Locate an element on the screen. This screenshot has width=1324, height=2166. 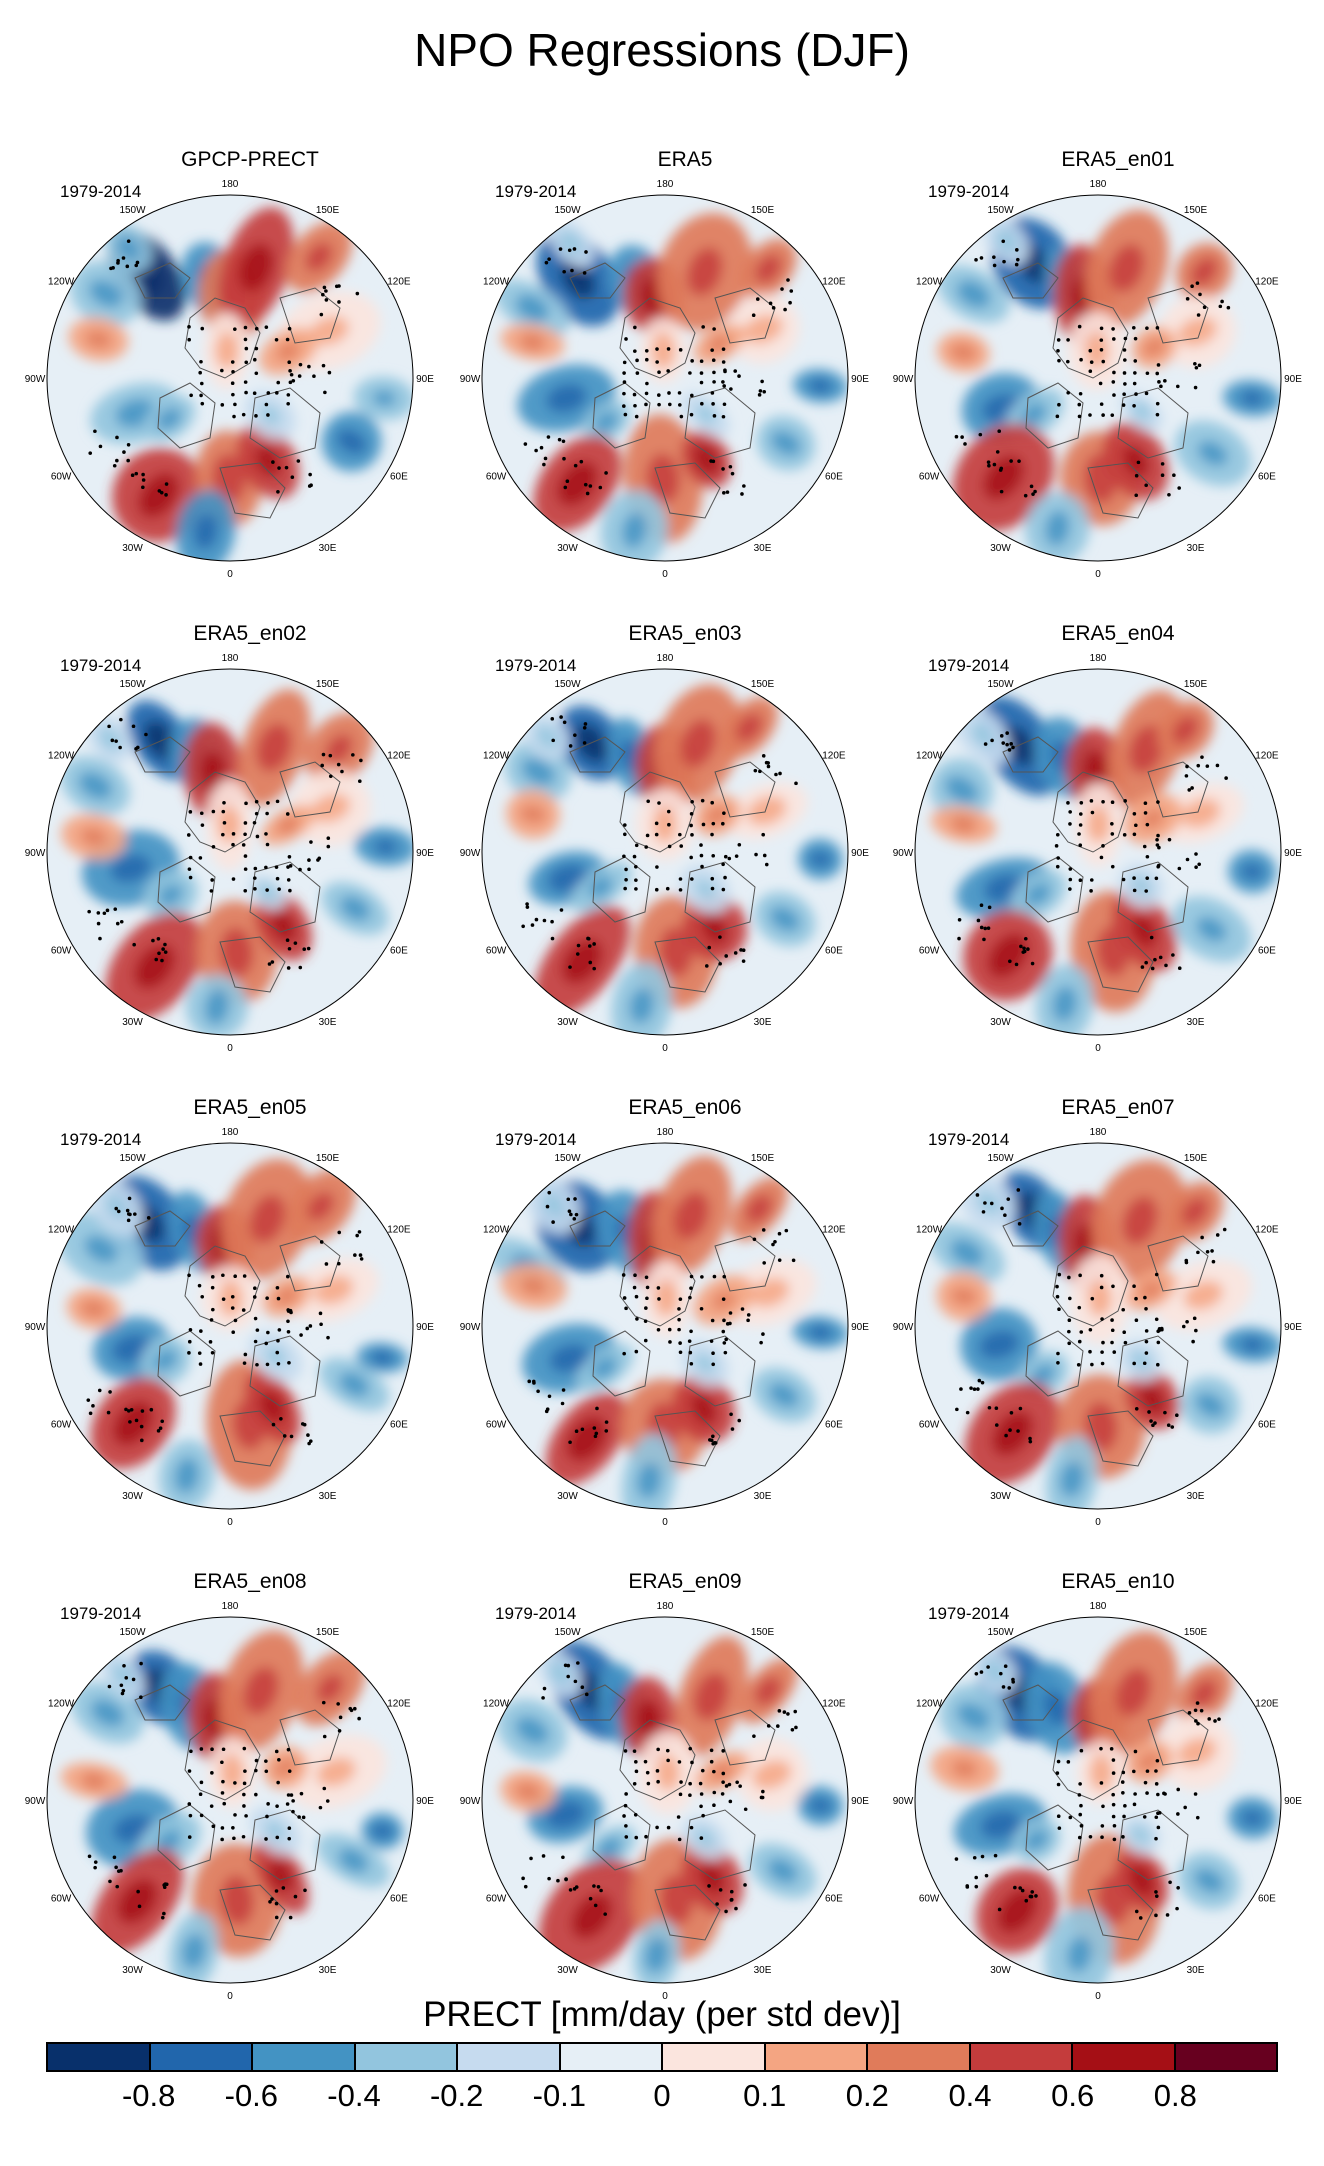
longitude-label: 90W is located at coordinates (35, 853).